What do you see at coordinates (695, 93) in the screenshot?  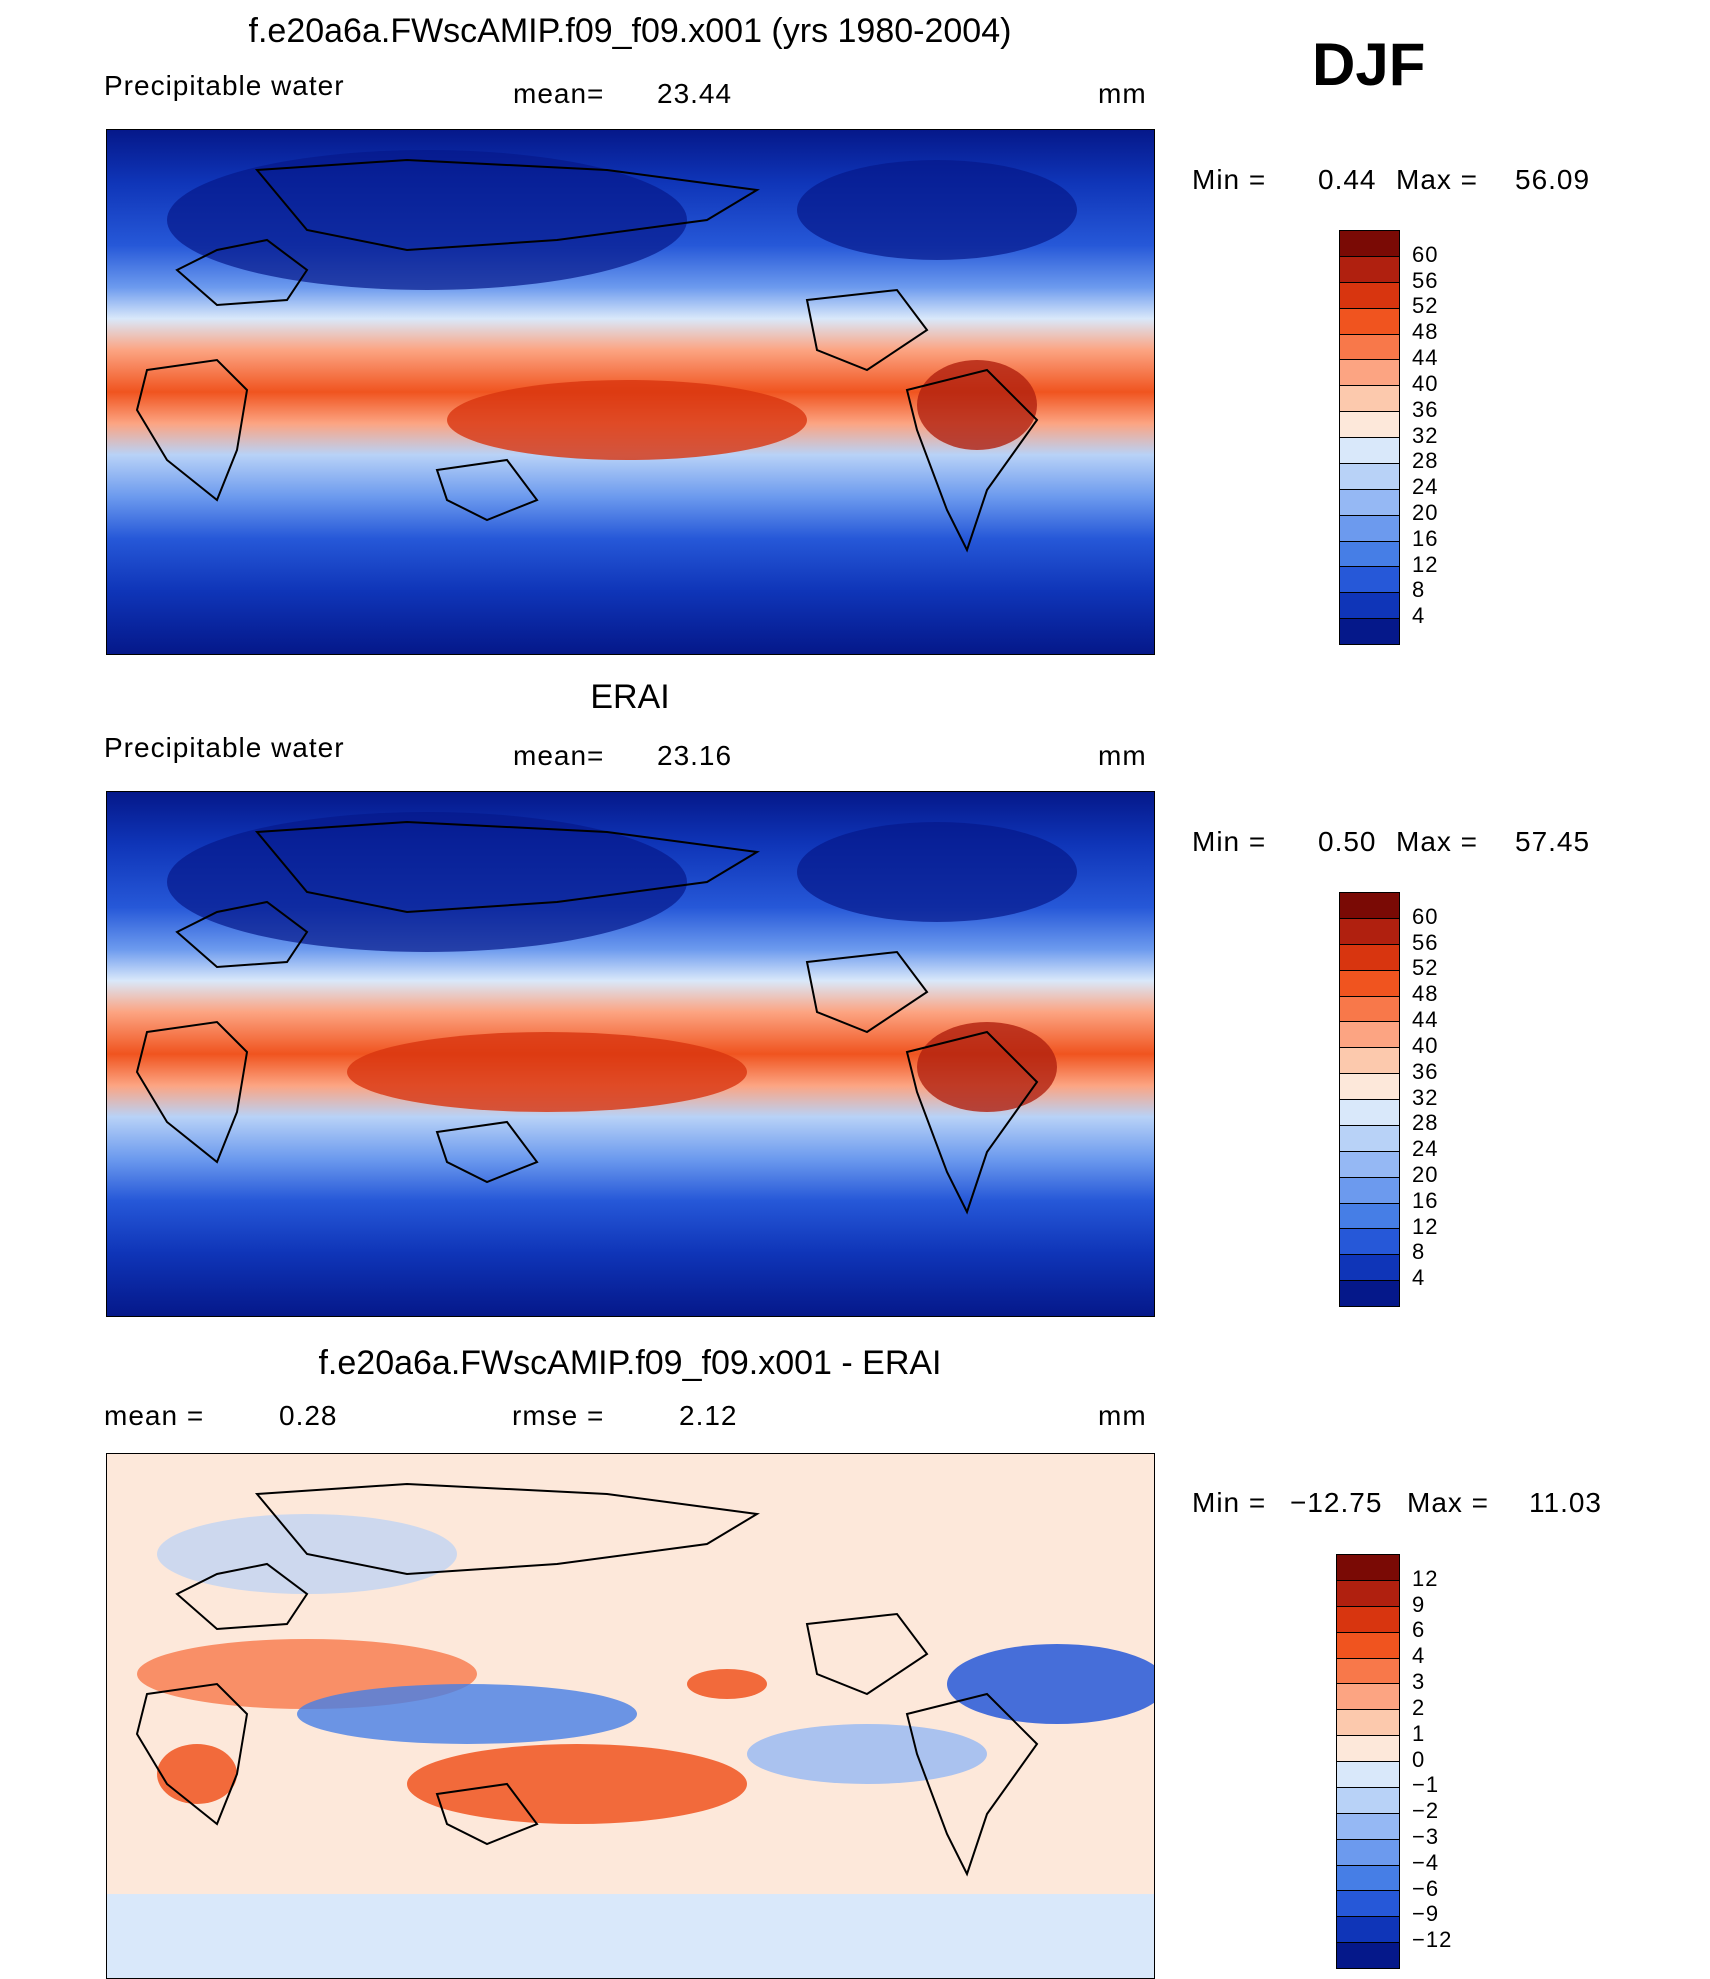 I see `panel-1-mean-value: 23.44` at bounding box center [695, 93].